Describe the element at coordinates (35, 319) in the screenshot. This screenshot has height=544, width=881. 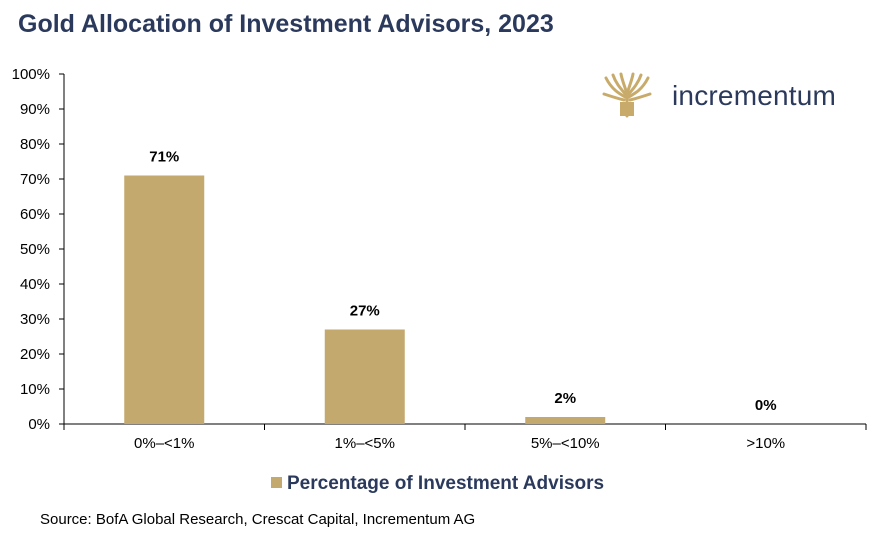
I see `y-tick-label: 30%` at that location.